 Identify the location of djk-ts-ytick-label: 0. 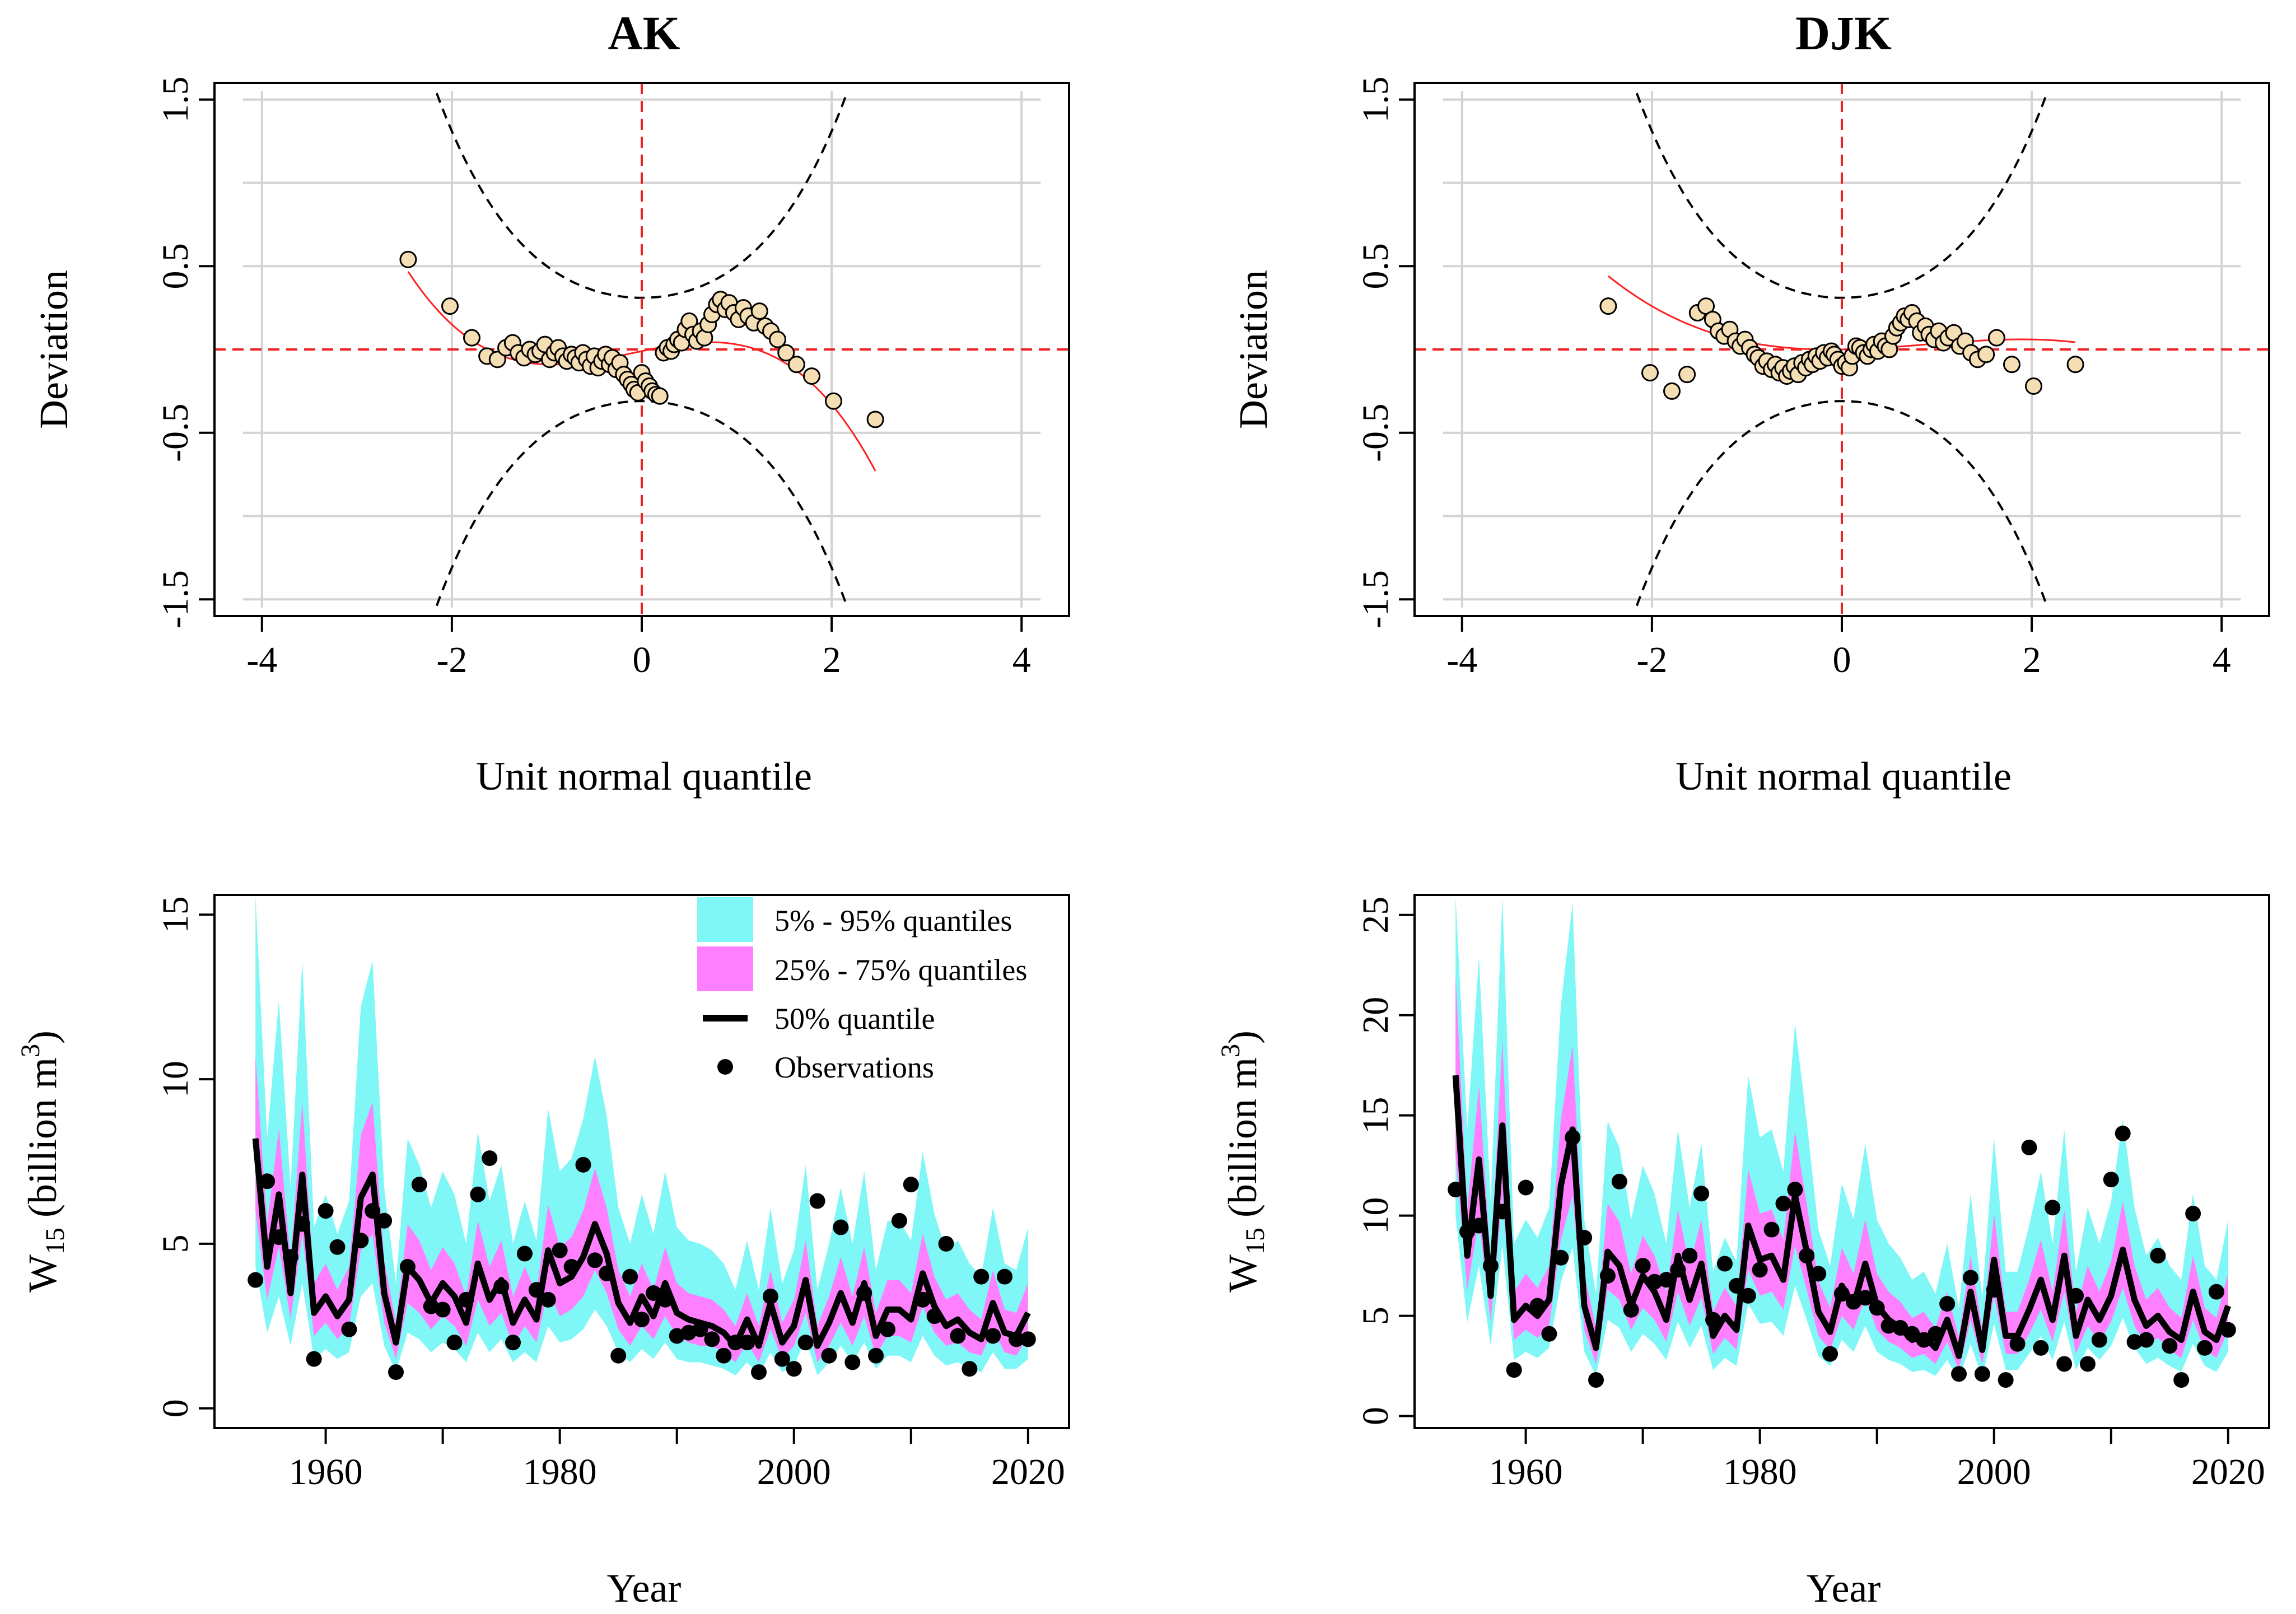
(1376, 1416).